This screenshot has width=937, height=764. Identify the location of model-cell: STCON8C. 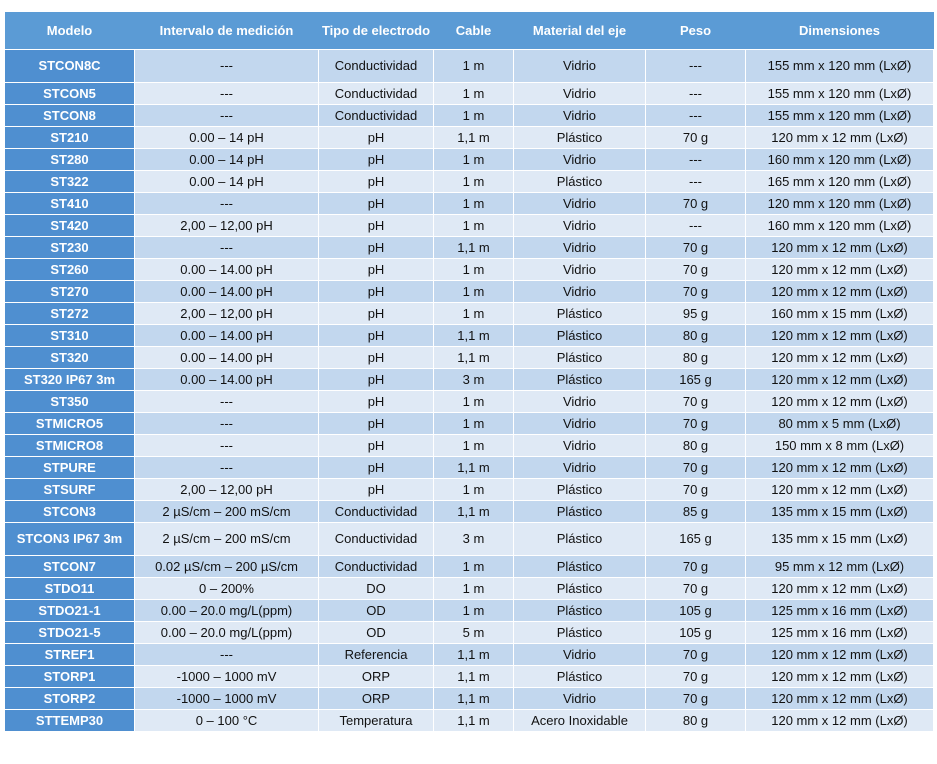
(69, 66).